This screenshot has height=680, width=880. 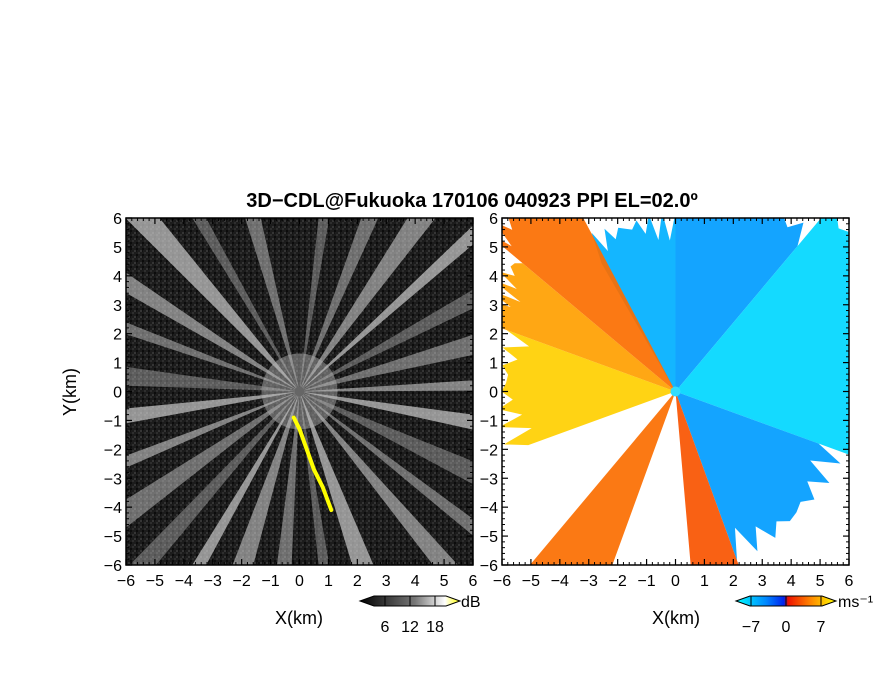 I want to click on velocity-colorbar-unit: ms⁻¹, so click(x=855, y=602).